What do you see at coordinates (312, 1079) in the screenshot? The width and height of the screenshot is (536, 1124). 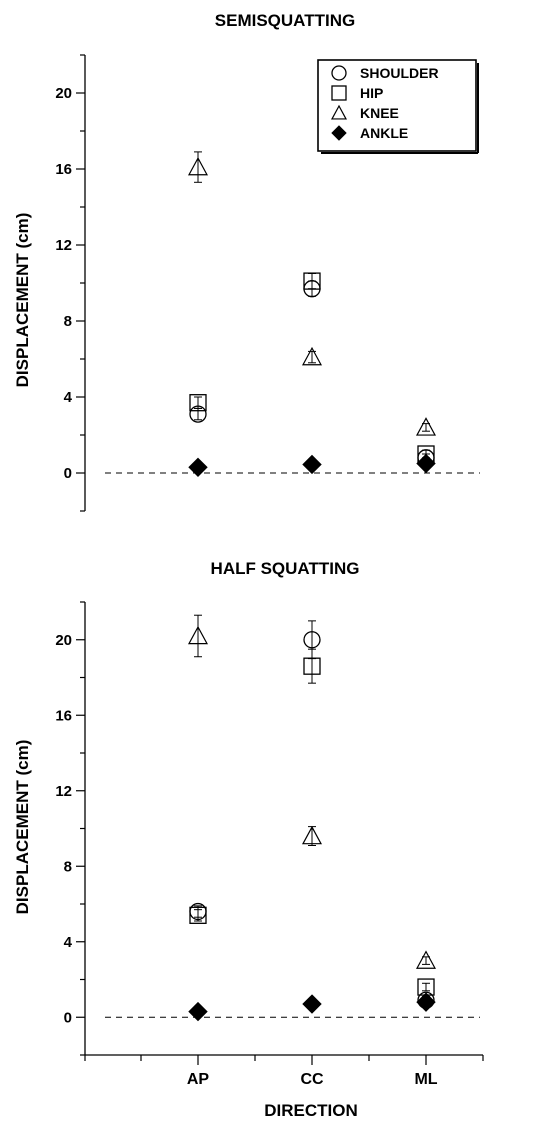 I see `x-tick-label-cc: CC` at bounding box center [312, 1079].